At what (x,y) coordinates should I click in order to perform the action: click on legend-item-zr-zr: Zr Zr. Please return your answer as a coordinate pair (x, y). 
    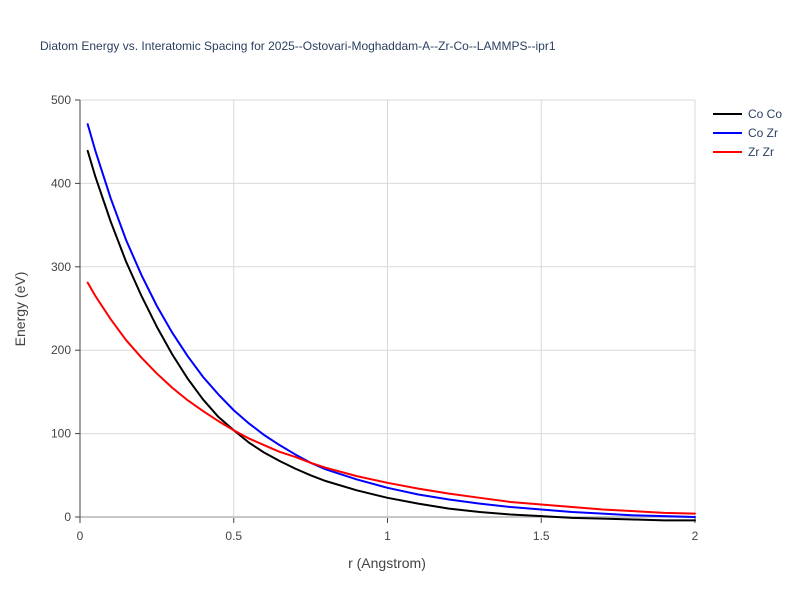
    Looking at the image, I should click on (743, 152).